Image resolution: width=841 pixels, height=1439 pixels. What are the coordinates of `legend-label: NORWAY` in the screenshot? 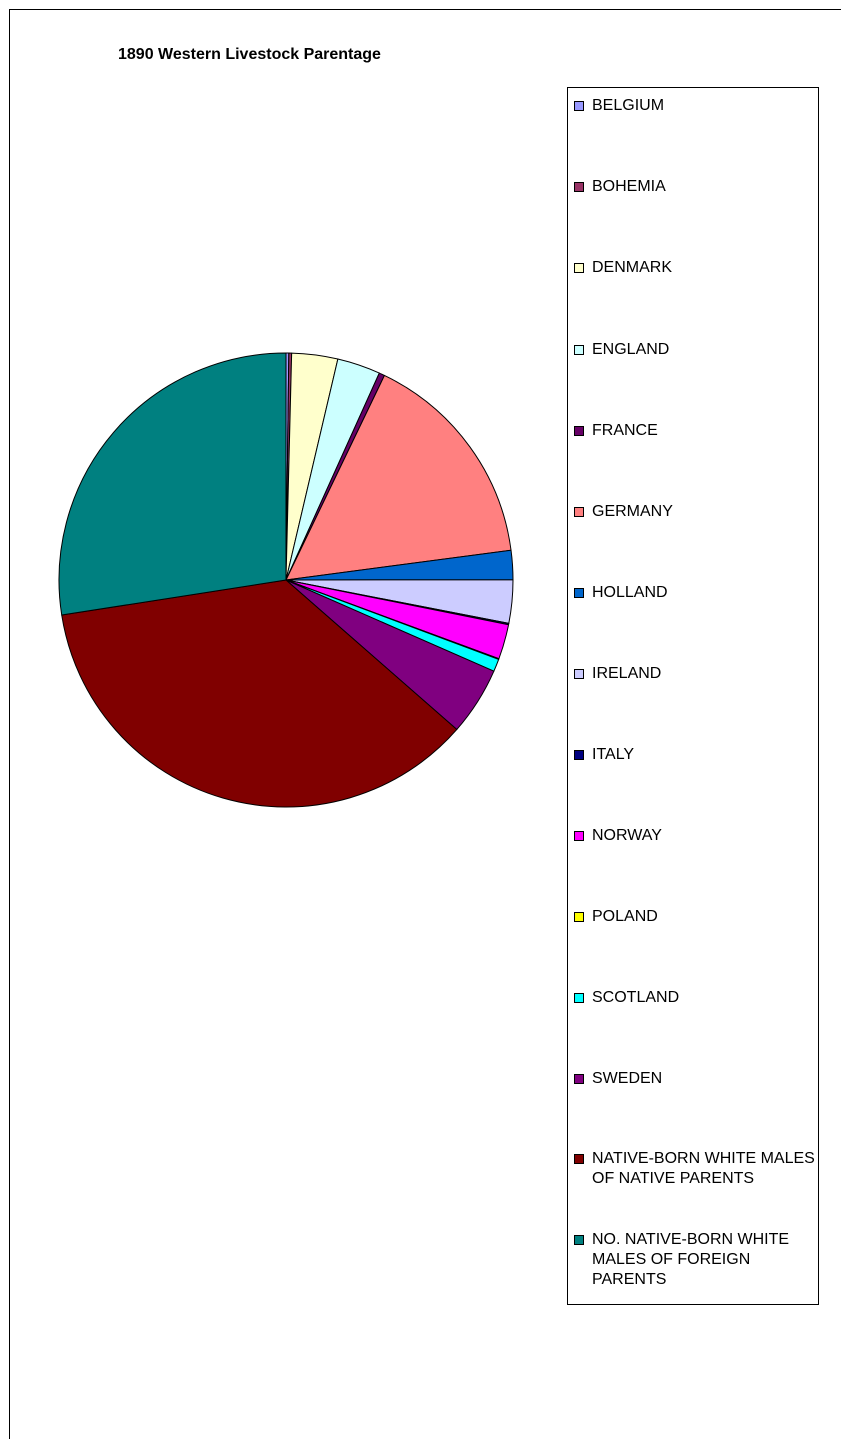 It's located at (627, 835).